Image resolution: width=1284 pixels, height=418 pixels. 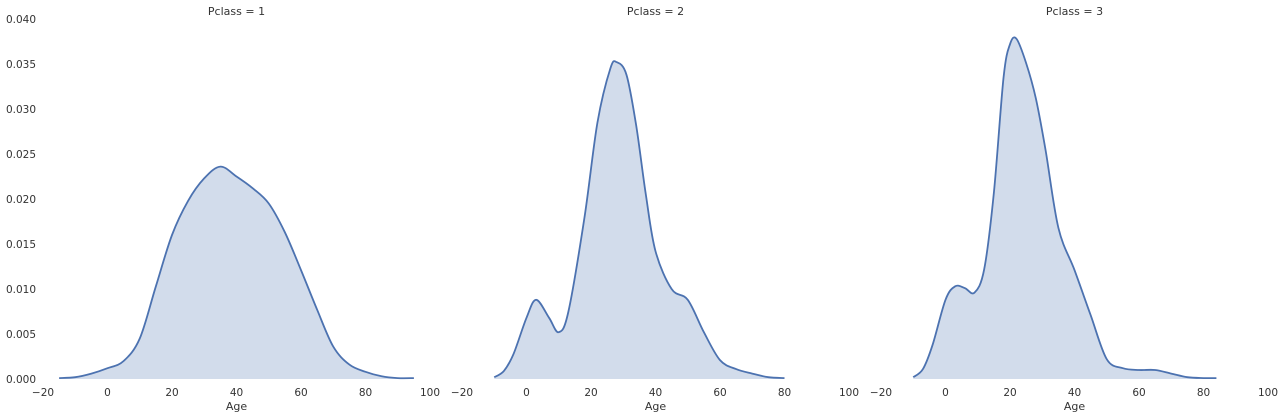 What do you see at coordinates (21, 245) in the screenshot?
I see `y-tick-label: 0.015` at bounding box center [21, 245].